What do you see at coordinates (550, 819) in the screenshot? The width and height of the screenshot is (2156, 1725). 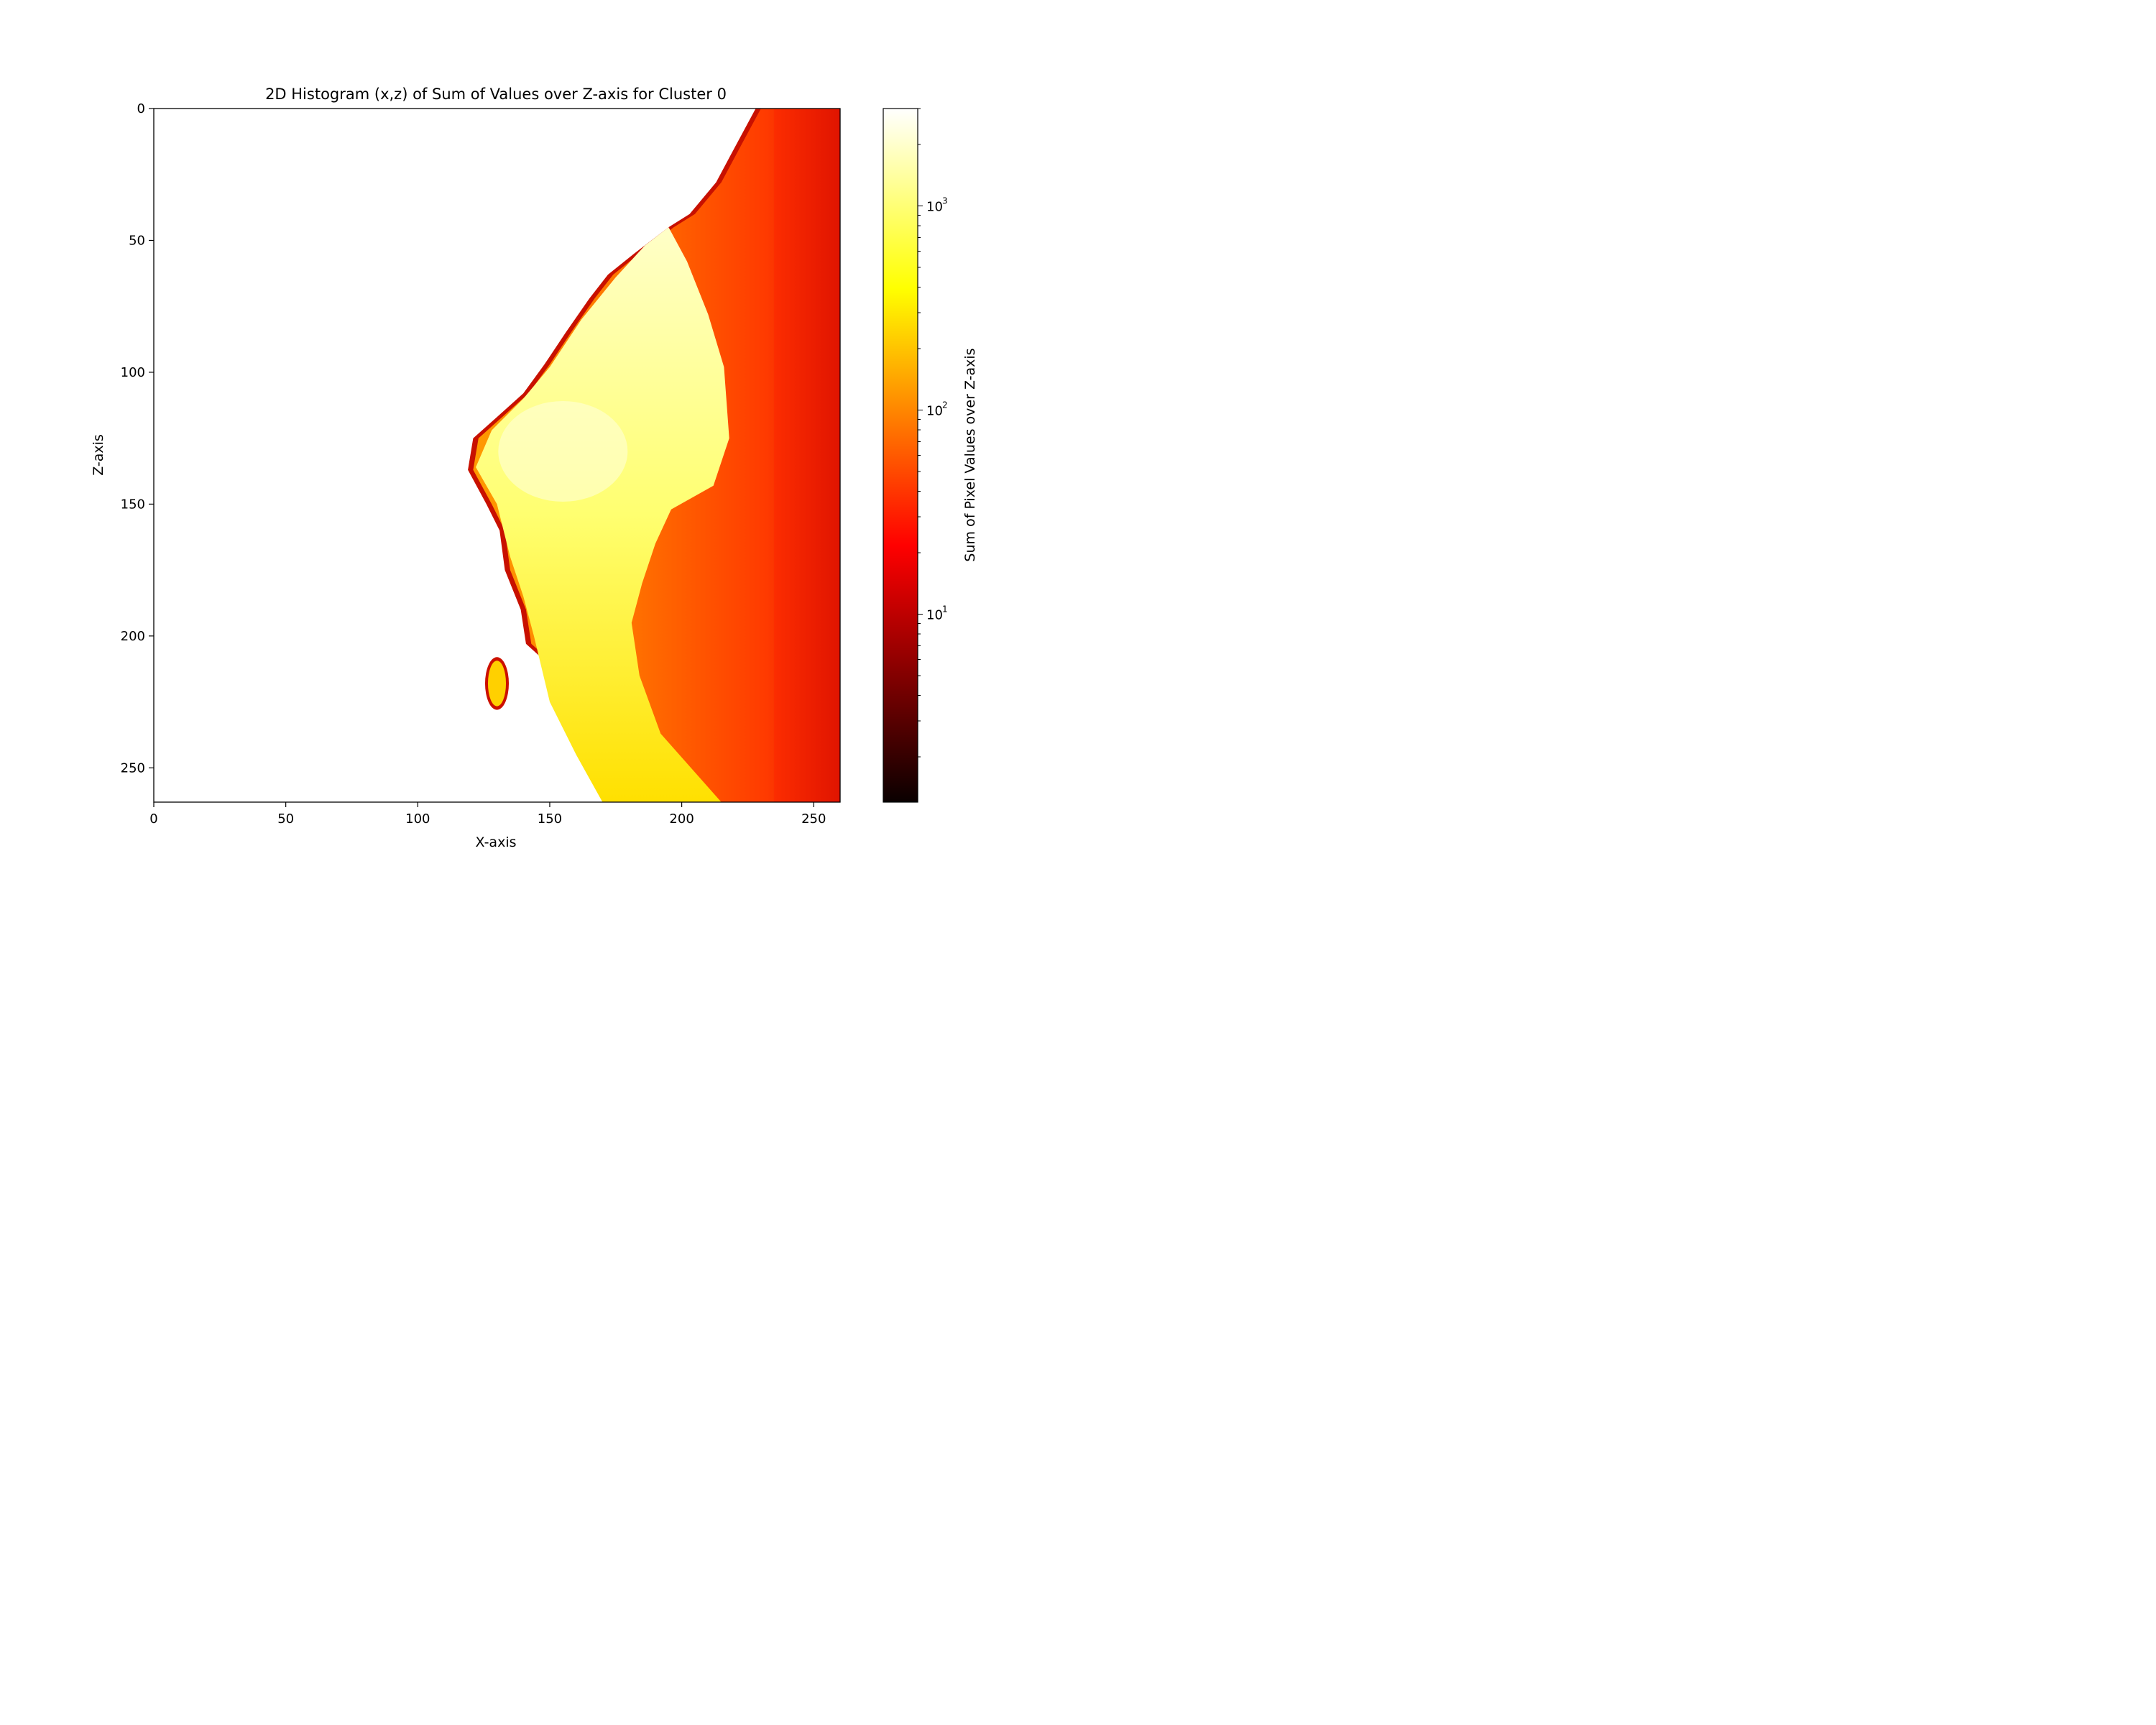 I see `x-tick-label: 150` at bounding box center [550, 819].